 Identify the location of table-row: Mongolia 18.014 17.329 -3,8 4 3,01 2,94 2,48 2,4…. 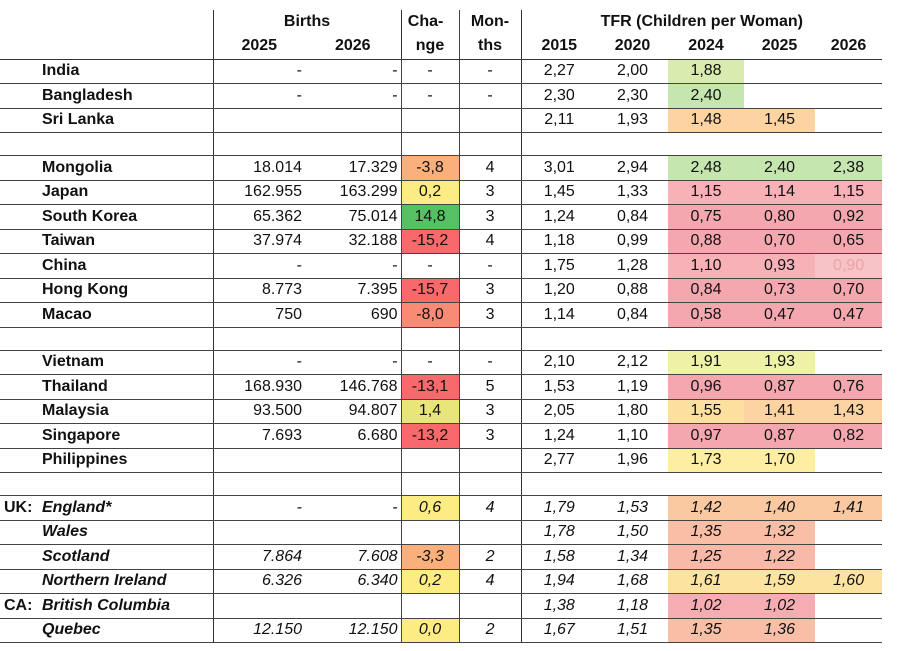
(441, 168).